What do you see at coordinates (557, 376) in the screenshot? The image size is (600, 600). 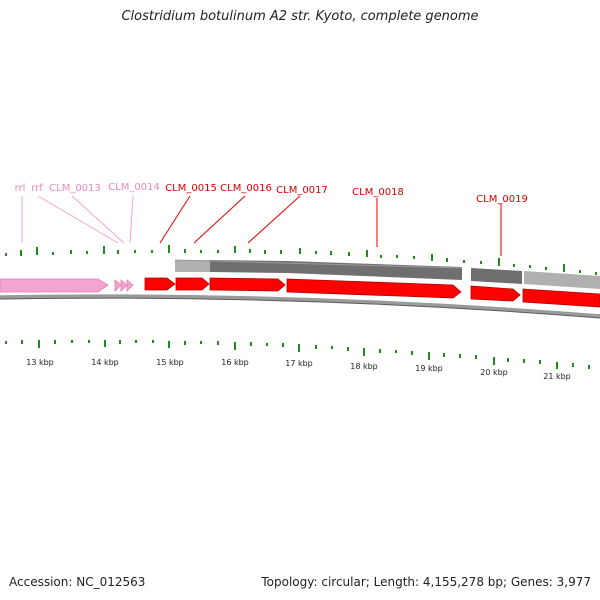 I see `scale-label-21kbp: 21 kbp` at bounding box center [557, 376].